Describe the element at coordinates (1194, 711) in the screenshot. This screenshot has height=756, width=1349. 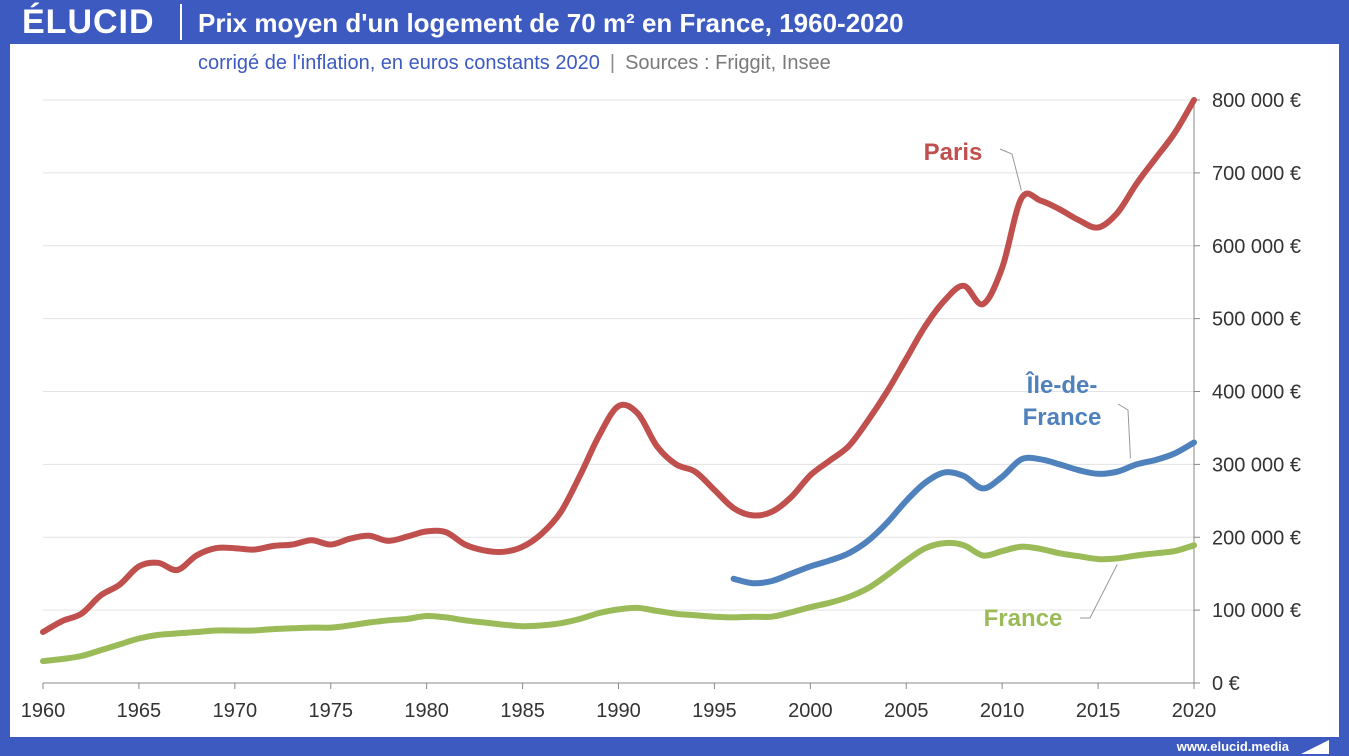
I see `x-tick-label: 2020` at that location.